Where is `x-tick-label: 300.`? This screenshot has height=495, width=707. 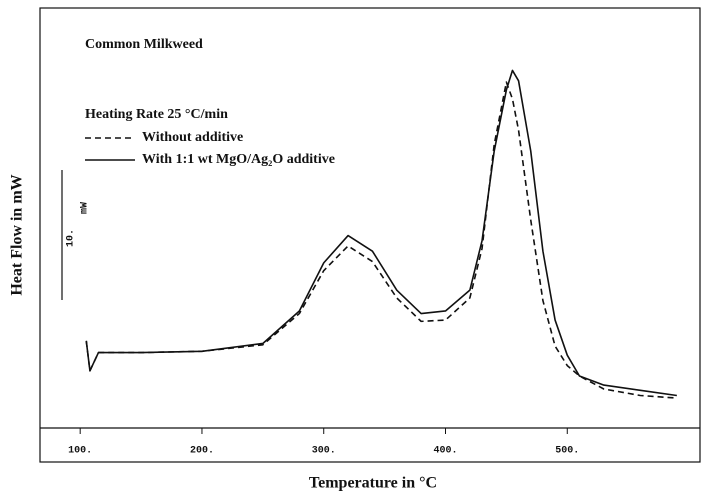 x-tick-label: 300. is located at coordinates (324, 451).